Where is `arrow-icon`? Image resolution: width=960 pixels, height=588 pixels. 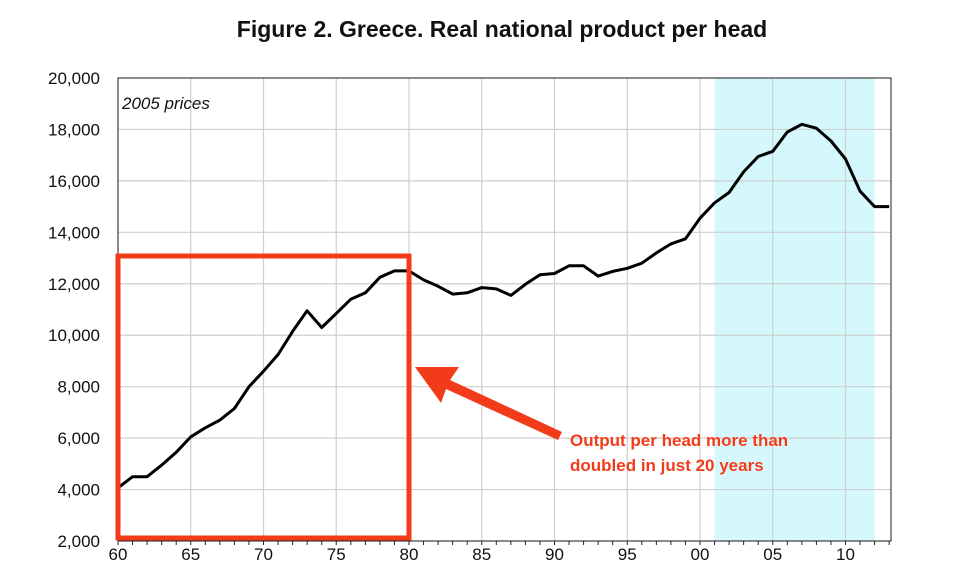
arrow-icon is located at coordinates (488, 403).